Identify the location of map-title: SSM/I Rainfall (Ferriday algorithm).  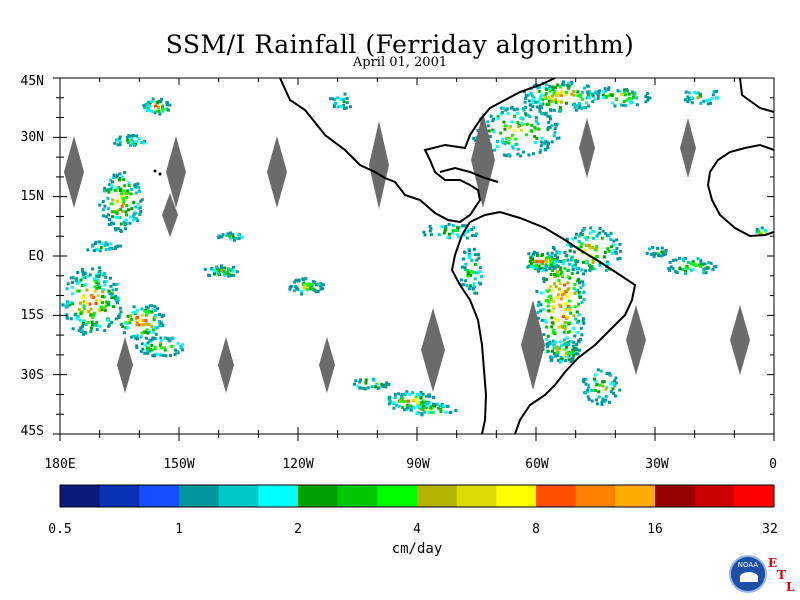
(400, 44).